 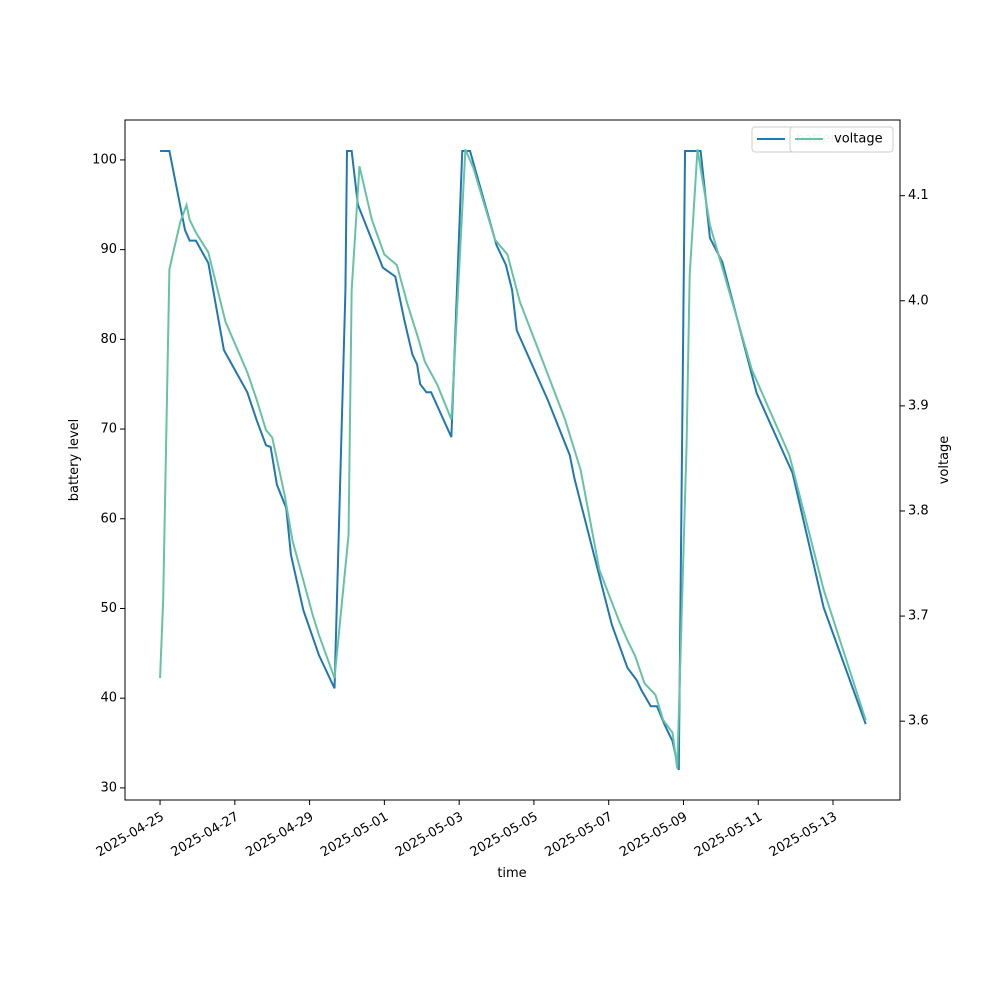 What do you see at coordinates (108, 698) in the screenshot?
I see `y-tick-label: 40` at bounding box center [108, 698].